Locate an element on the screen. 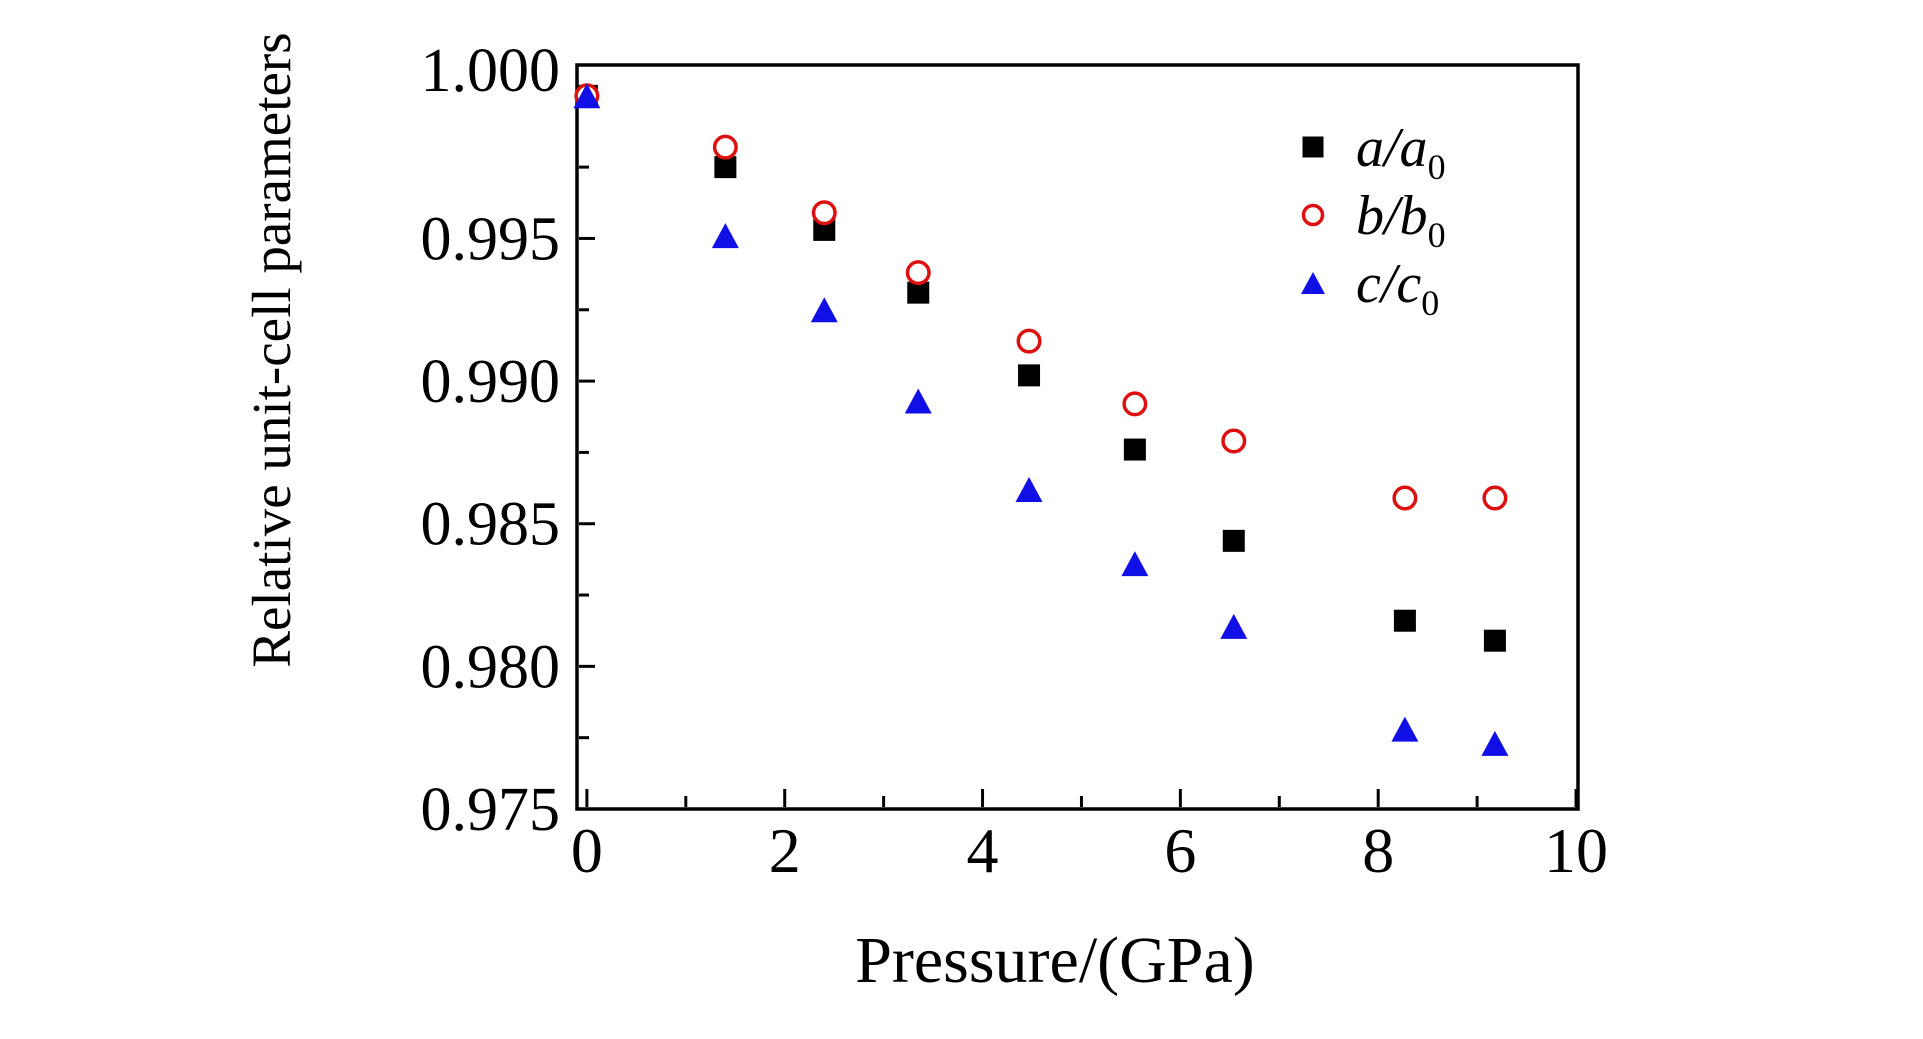  y-tick-label: 0.975 is located at coordinates (491, 810).